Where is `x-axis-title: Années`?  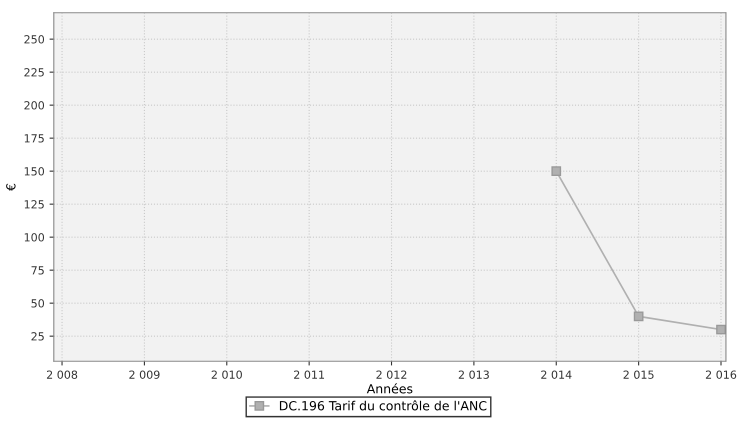
x-axis-title: Années is located at coordinates (389, 388).